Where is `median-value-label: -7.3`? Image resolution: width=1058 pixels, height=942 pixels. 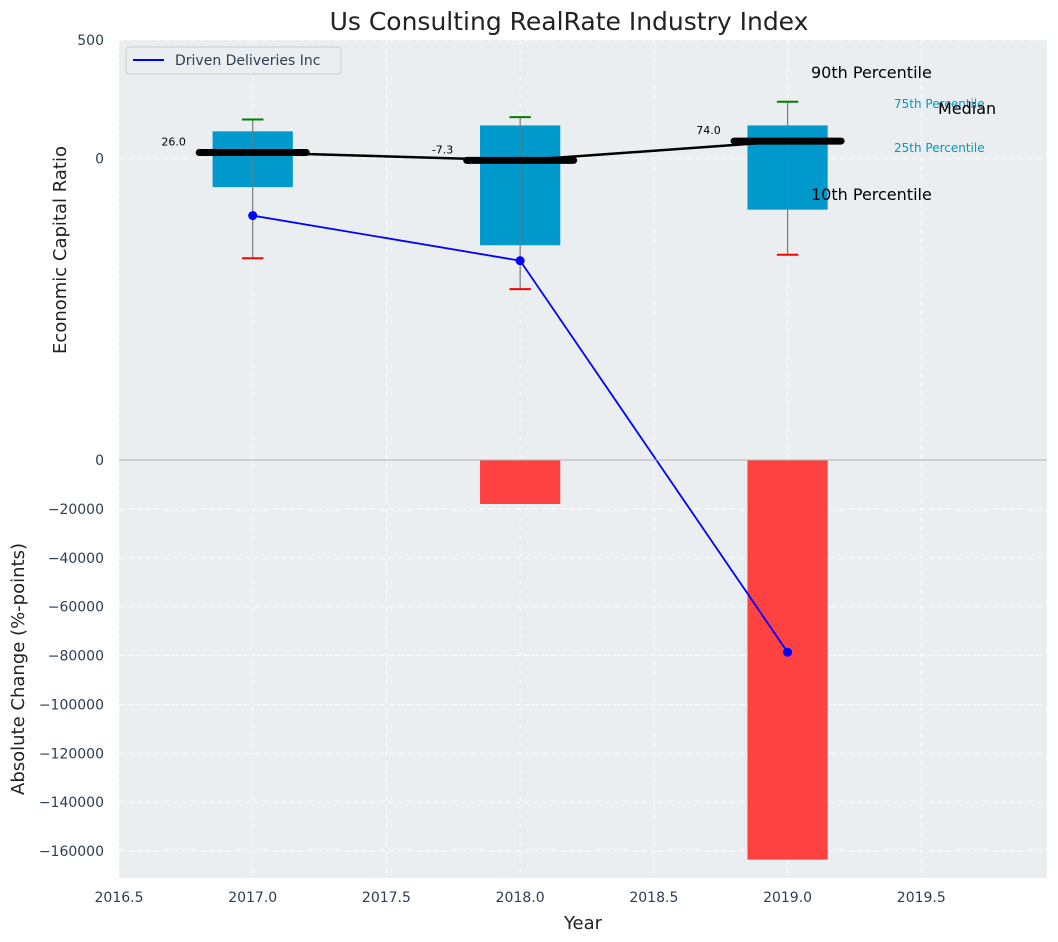
median-value-label: -7.3 is located at coordinates (442, 149).